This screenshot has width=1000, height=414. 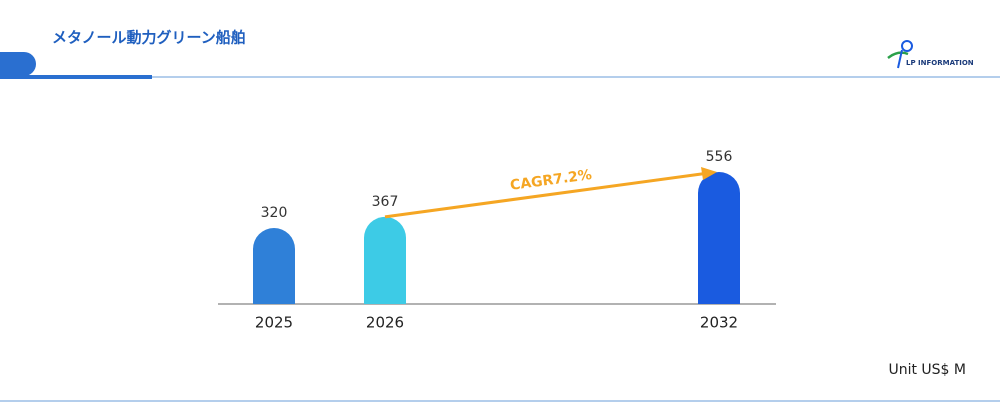 What do you see at coordinates (719, 323) in the screenshot?
I see `x-tick-label: 2032` at bounding box center [719, 323].